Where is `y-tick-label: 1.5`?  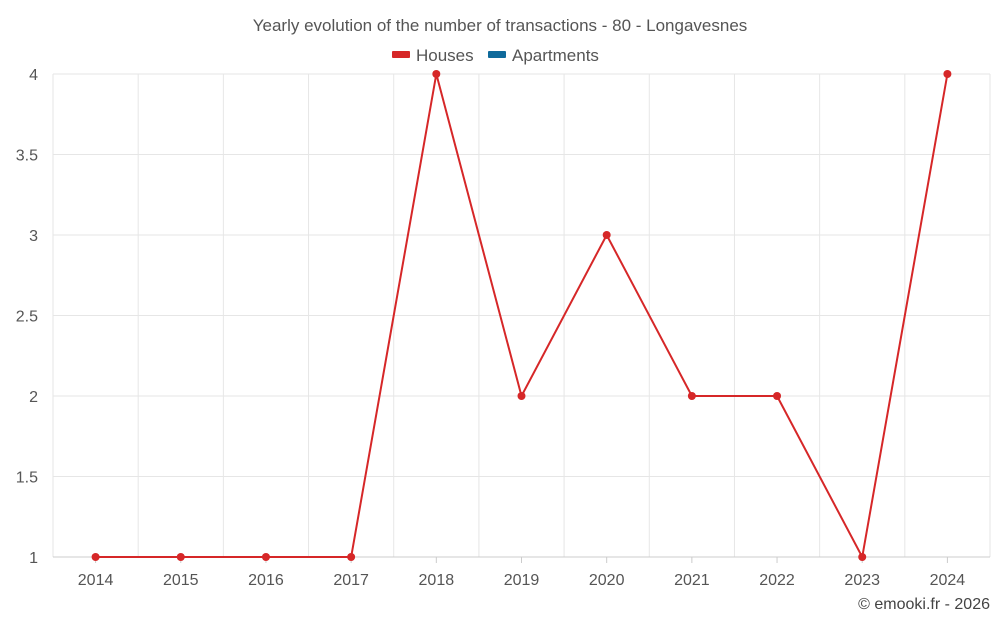
y-tick-label: 1.5 is located at coordinates (27, 478).